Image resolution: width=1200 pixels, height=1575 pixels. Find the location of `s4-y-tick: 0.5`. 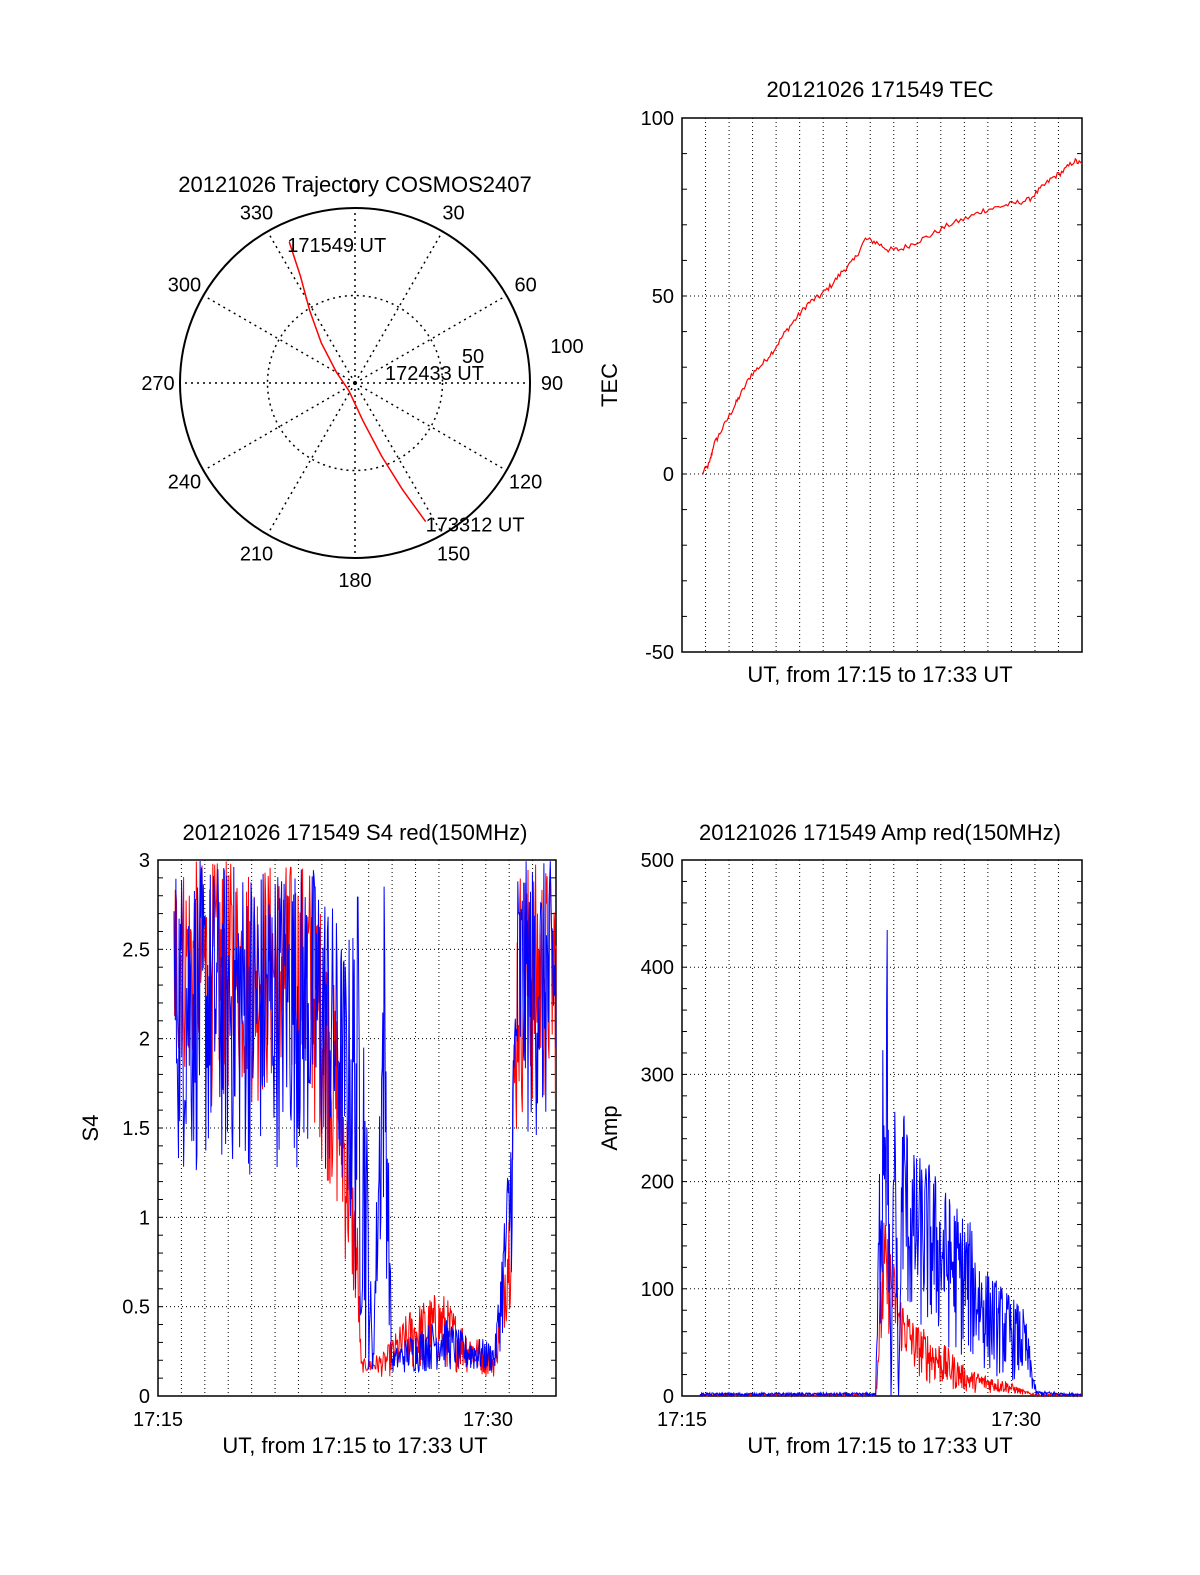

s4-y-tick: 0.5 is located at coordinates (136, 1308).